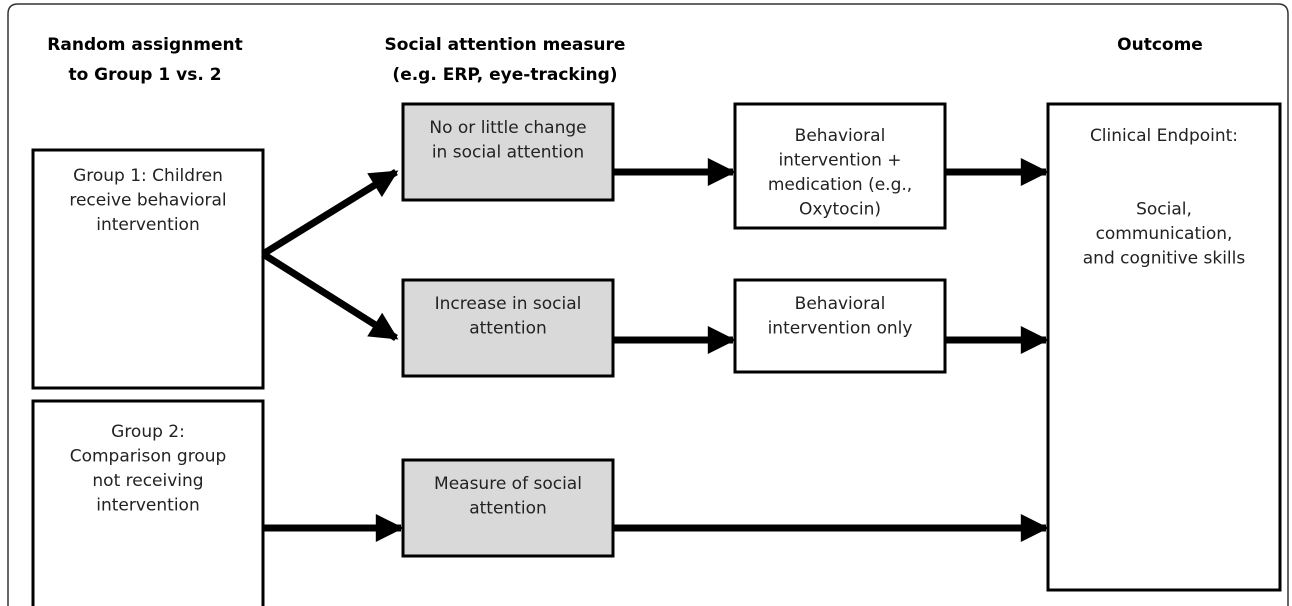  Describe the element at coordinates (505, 45) in the screenshot. I see `header: Social attention measure` at that location.